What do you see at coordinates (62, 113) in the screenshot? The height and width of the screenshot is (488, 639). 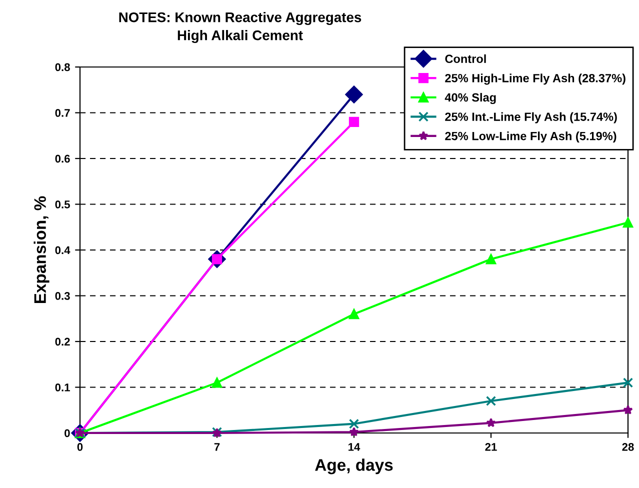 I see `y-tick-label: 0.7` at bounding box center [62, 113].